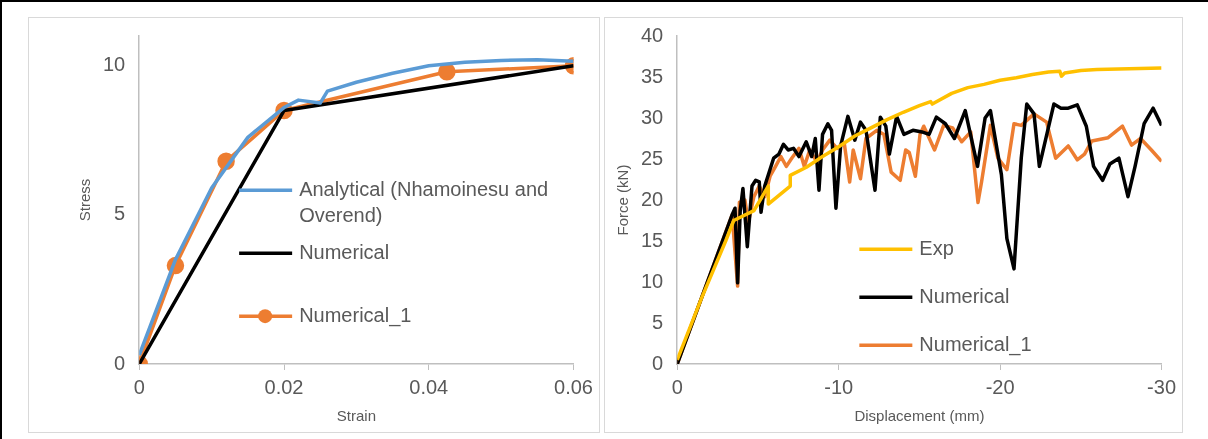 This screenshot has height=439, width=1208. I want to click on y-tick-label: 25, so click(652, 157).